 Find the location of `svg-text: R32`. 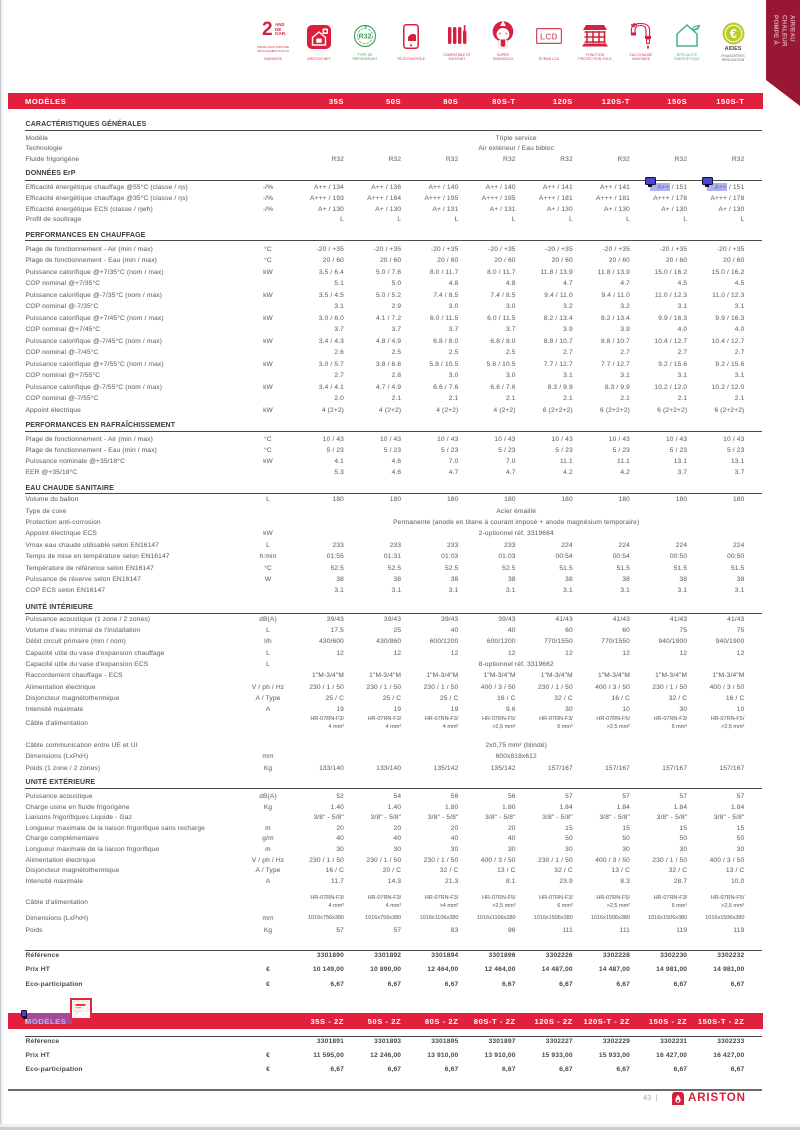

svg-text: R32 is located at coordinates (365, 37).